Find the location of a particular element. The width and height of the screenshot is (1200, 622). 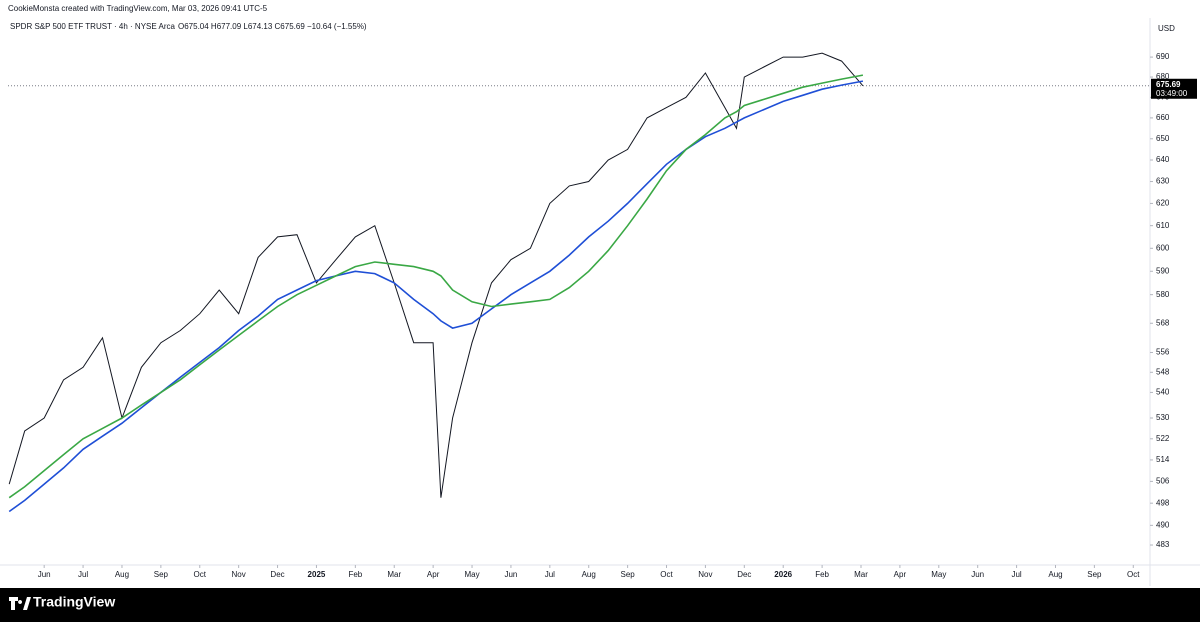

brand: TradingView is located at coordinates (74, 602).